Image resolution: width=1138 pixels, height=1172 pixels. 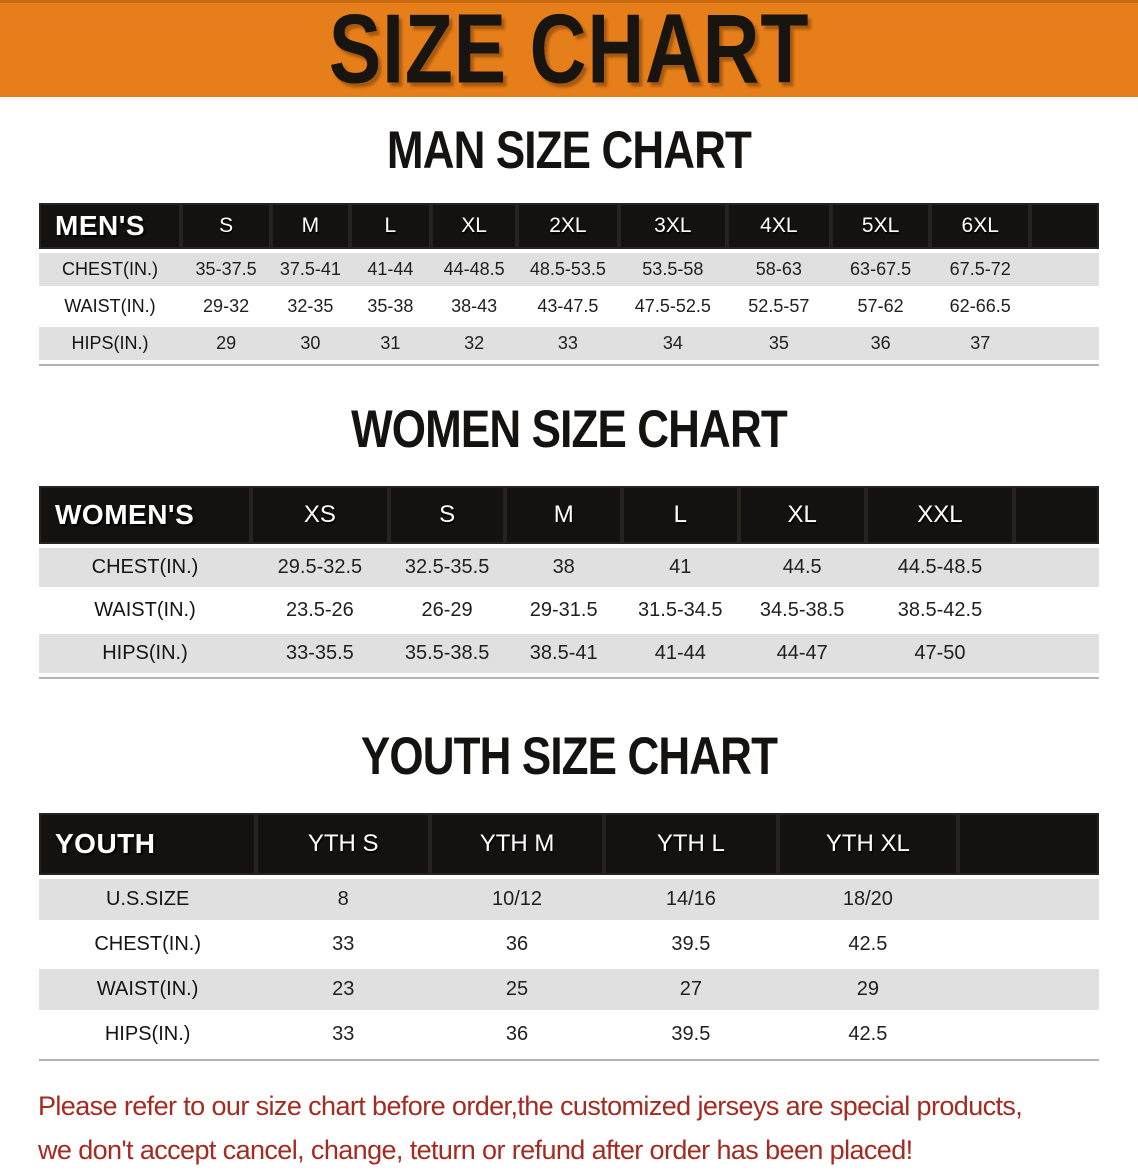 I want to click on table-row: HIPS(IN.) 29 30 31 32 33 34 35 36 37, so click(x=569, y=343).